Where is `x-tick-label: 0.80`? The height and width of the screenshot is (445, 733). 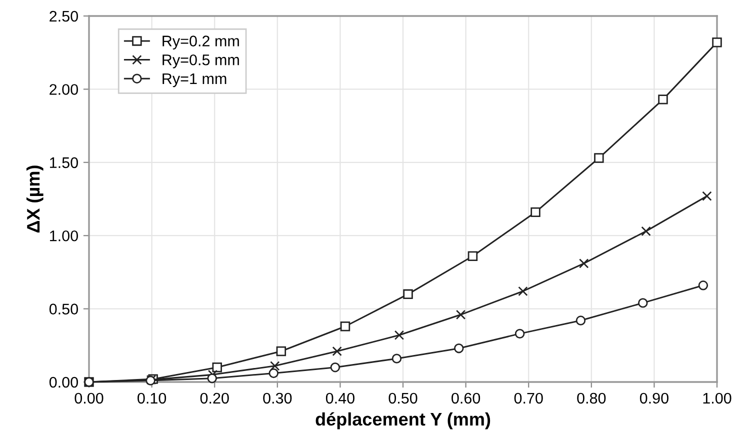 x-tick-label: 0.80 is located at coordinates (591, 398).